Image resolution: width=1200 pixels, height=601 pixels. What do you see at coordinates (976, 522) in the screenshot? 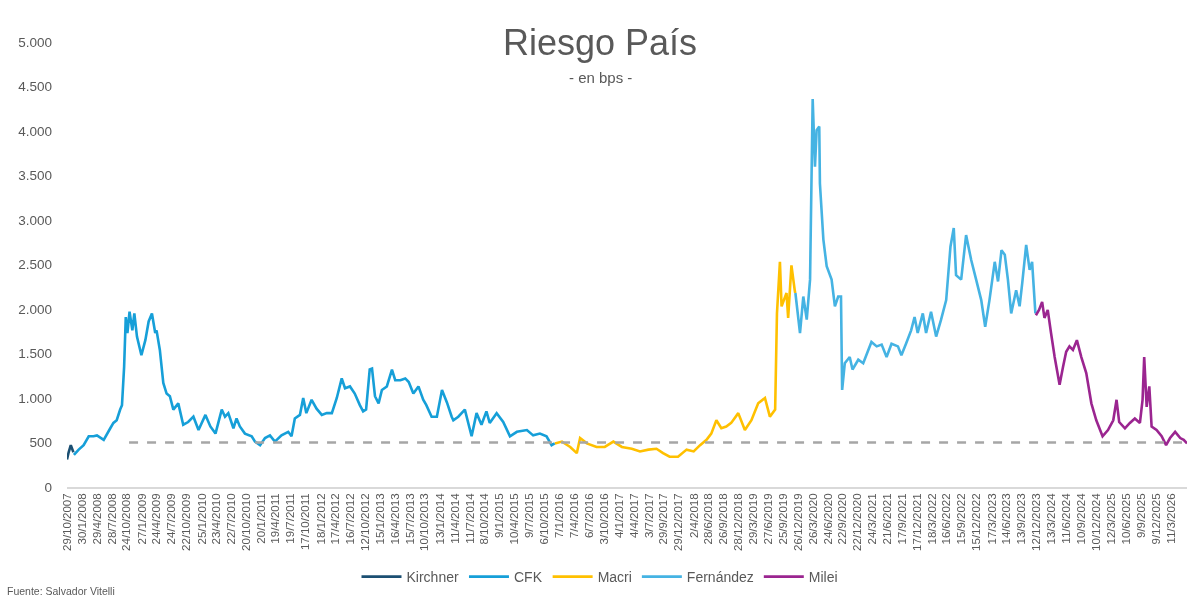
I see `x-tick-label: 15/12/2022` at bounding box center [976, 522].